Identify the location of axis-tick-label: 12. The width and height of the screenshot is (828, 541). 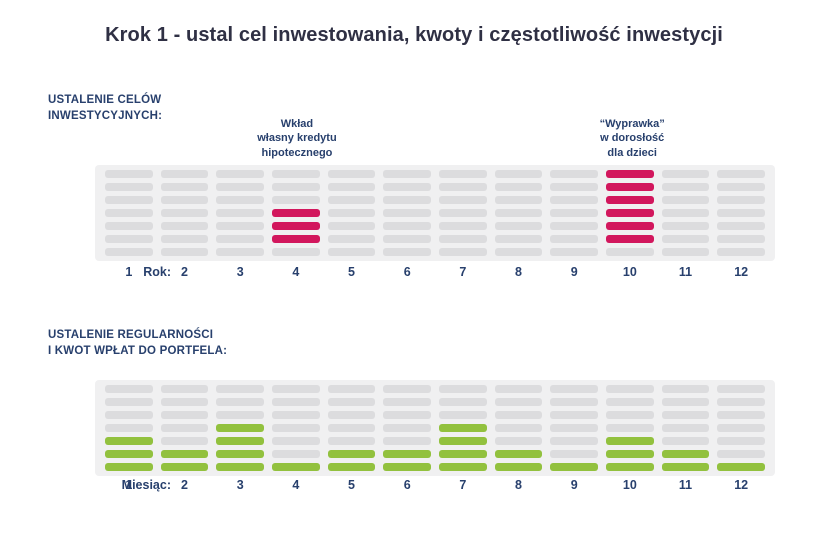
(741, 485).